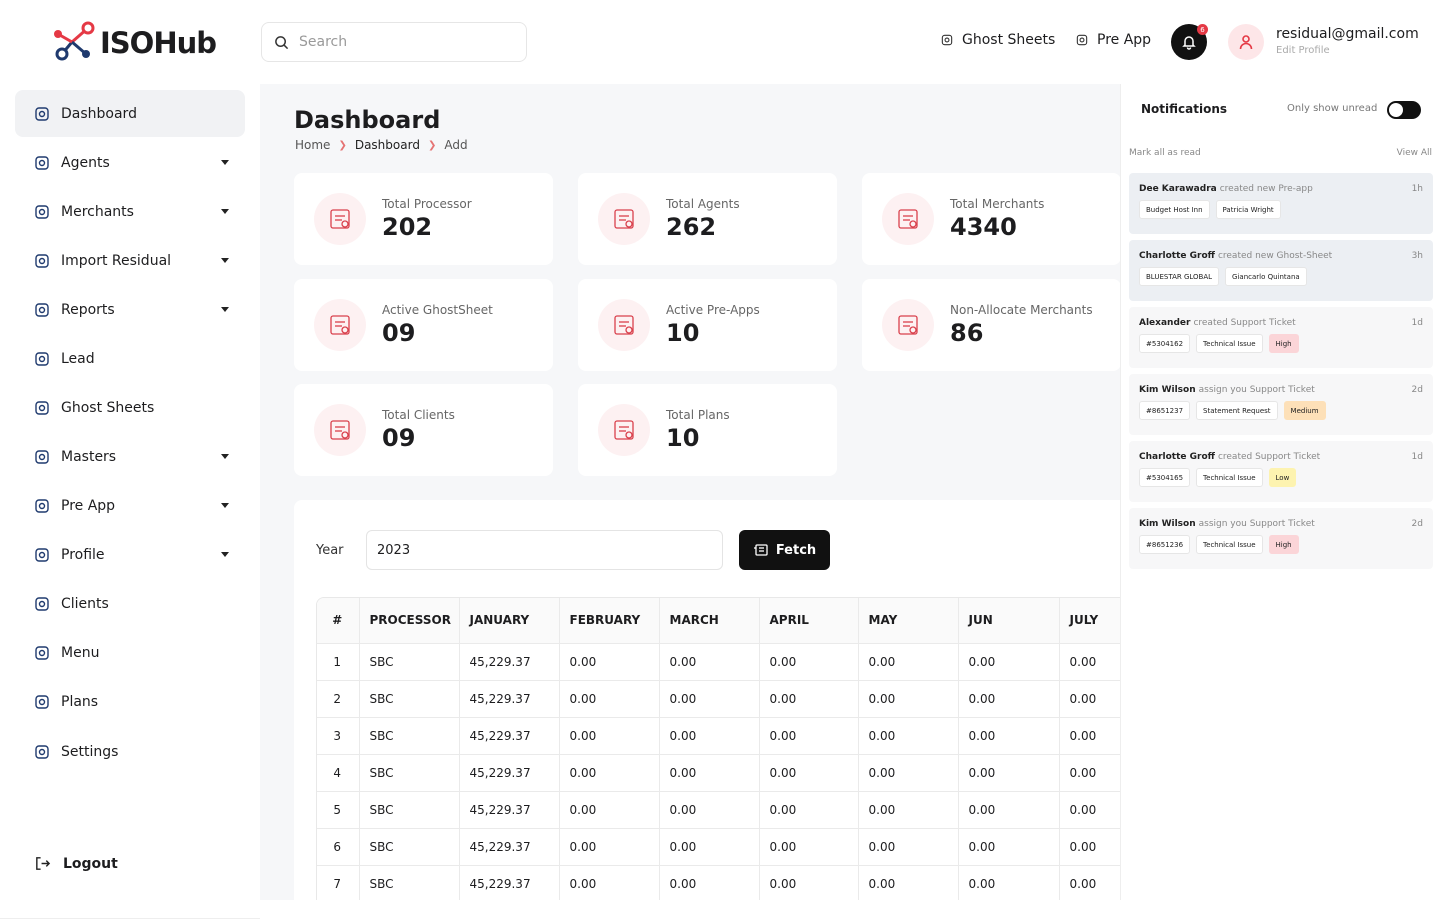 The height and width of the screenshot is (919, 1440). What do you see at coordinates (130, 603) in the screenshot?
I see `nav-item: Clients` at bounding box center [130, 603].